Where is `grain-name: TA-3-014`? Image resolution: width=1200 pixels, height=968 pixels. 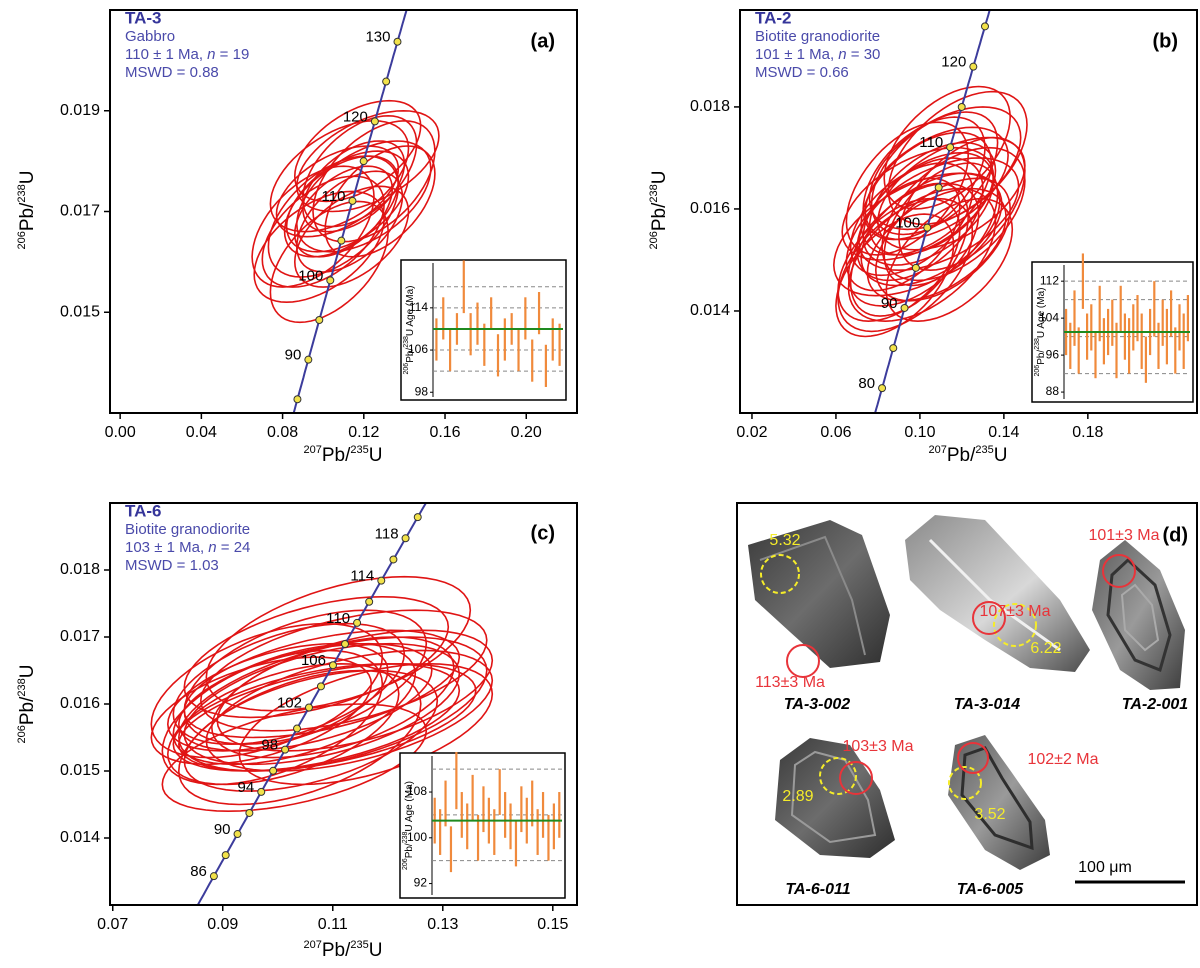 grain-name: TA-3-014 is located at coordinates (987, 704).